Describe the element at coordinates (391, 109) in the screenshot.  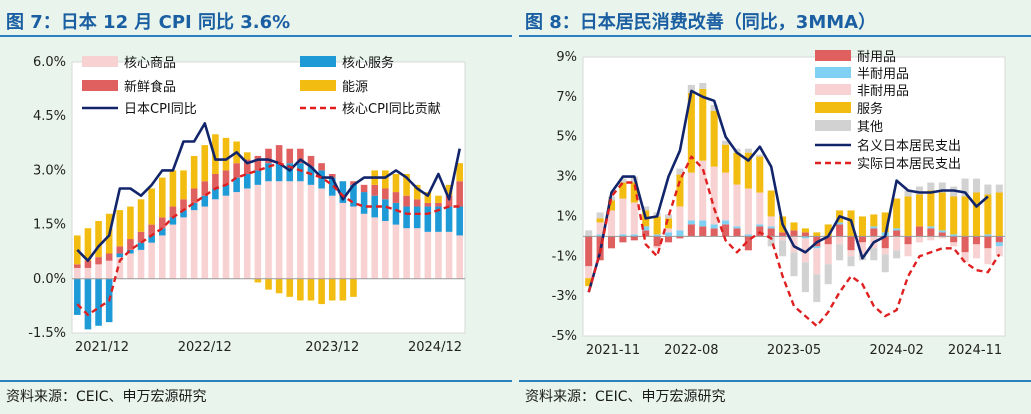
I see `legend-label-core-contrib: 核心CPI同比贡献` at that location.